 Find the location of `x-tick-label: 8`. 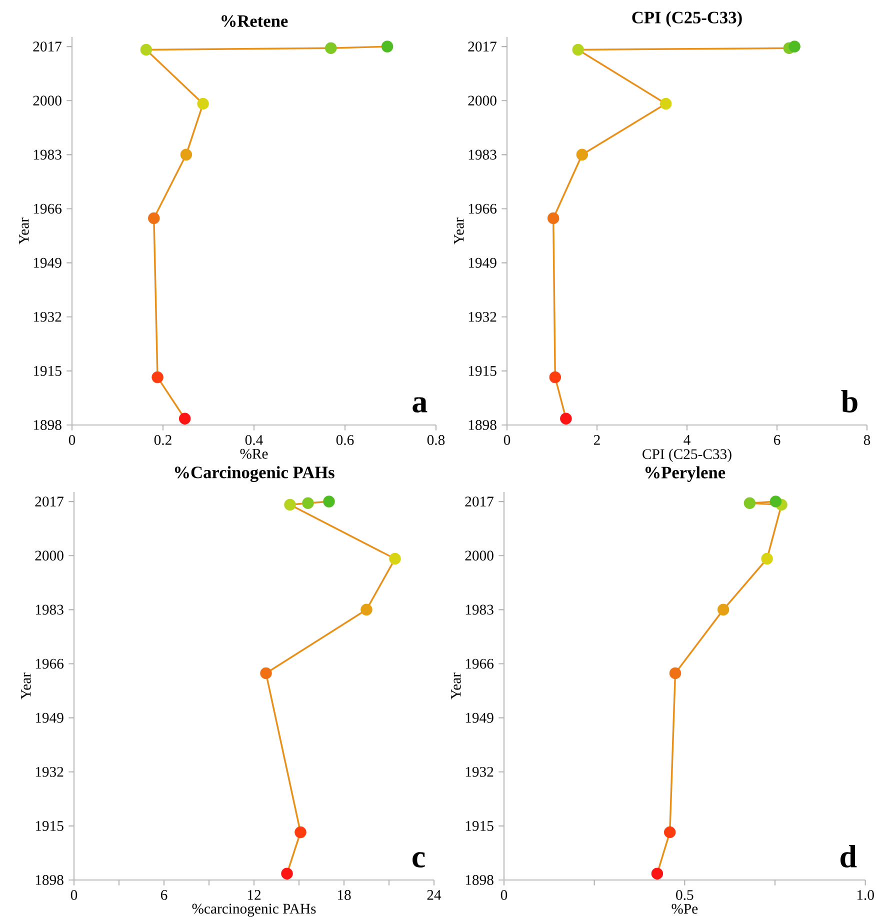

x-tick-label: 8 is located at coordinates (867, 440).